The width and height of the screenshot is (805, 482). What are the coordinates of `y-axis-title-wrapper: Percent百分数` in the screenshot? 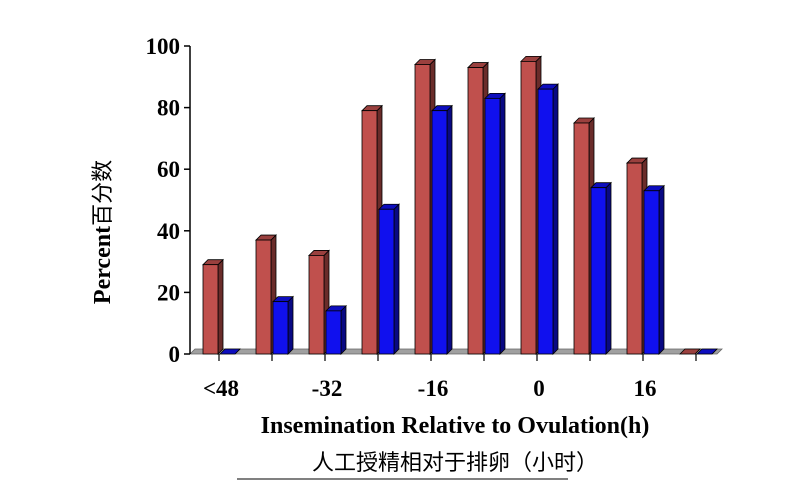 It's located at (103, 232).